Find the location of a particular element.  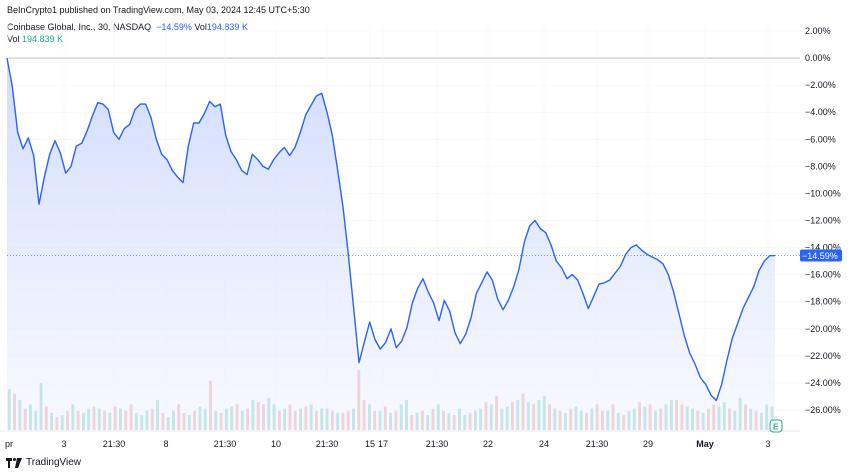

x-tick-label: pr is located at coordinates (9, 444).